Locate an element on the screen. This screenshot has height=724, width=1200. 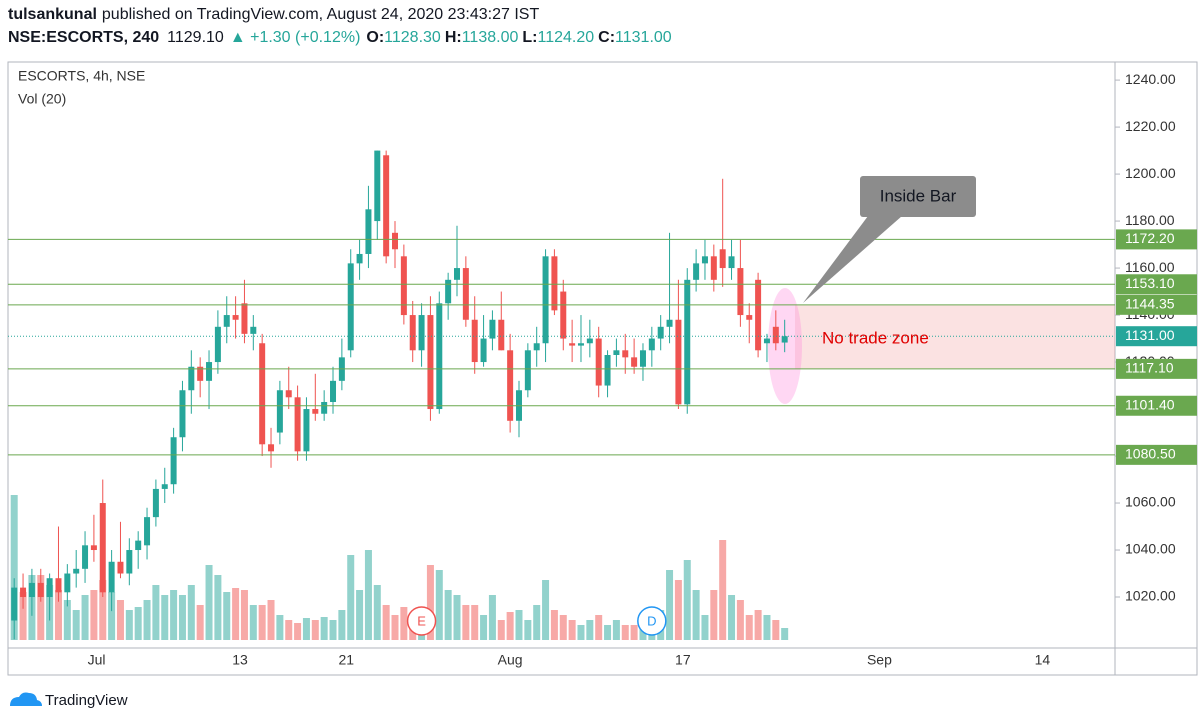
last-price-box is located at coordinates (1156, 336).